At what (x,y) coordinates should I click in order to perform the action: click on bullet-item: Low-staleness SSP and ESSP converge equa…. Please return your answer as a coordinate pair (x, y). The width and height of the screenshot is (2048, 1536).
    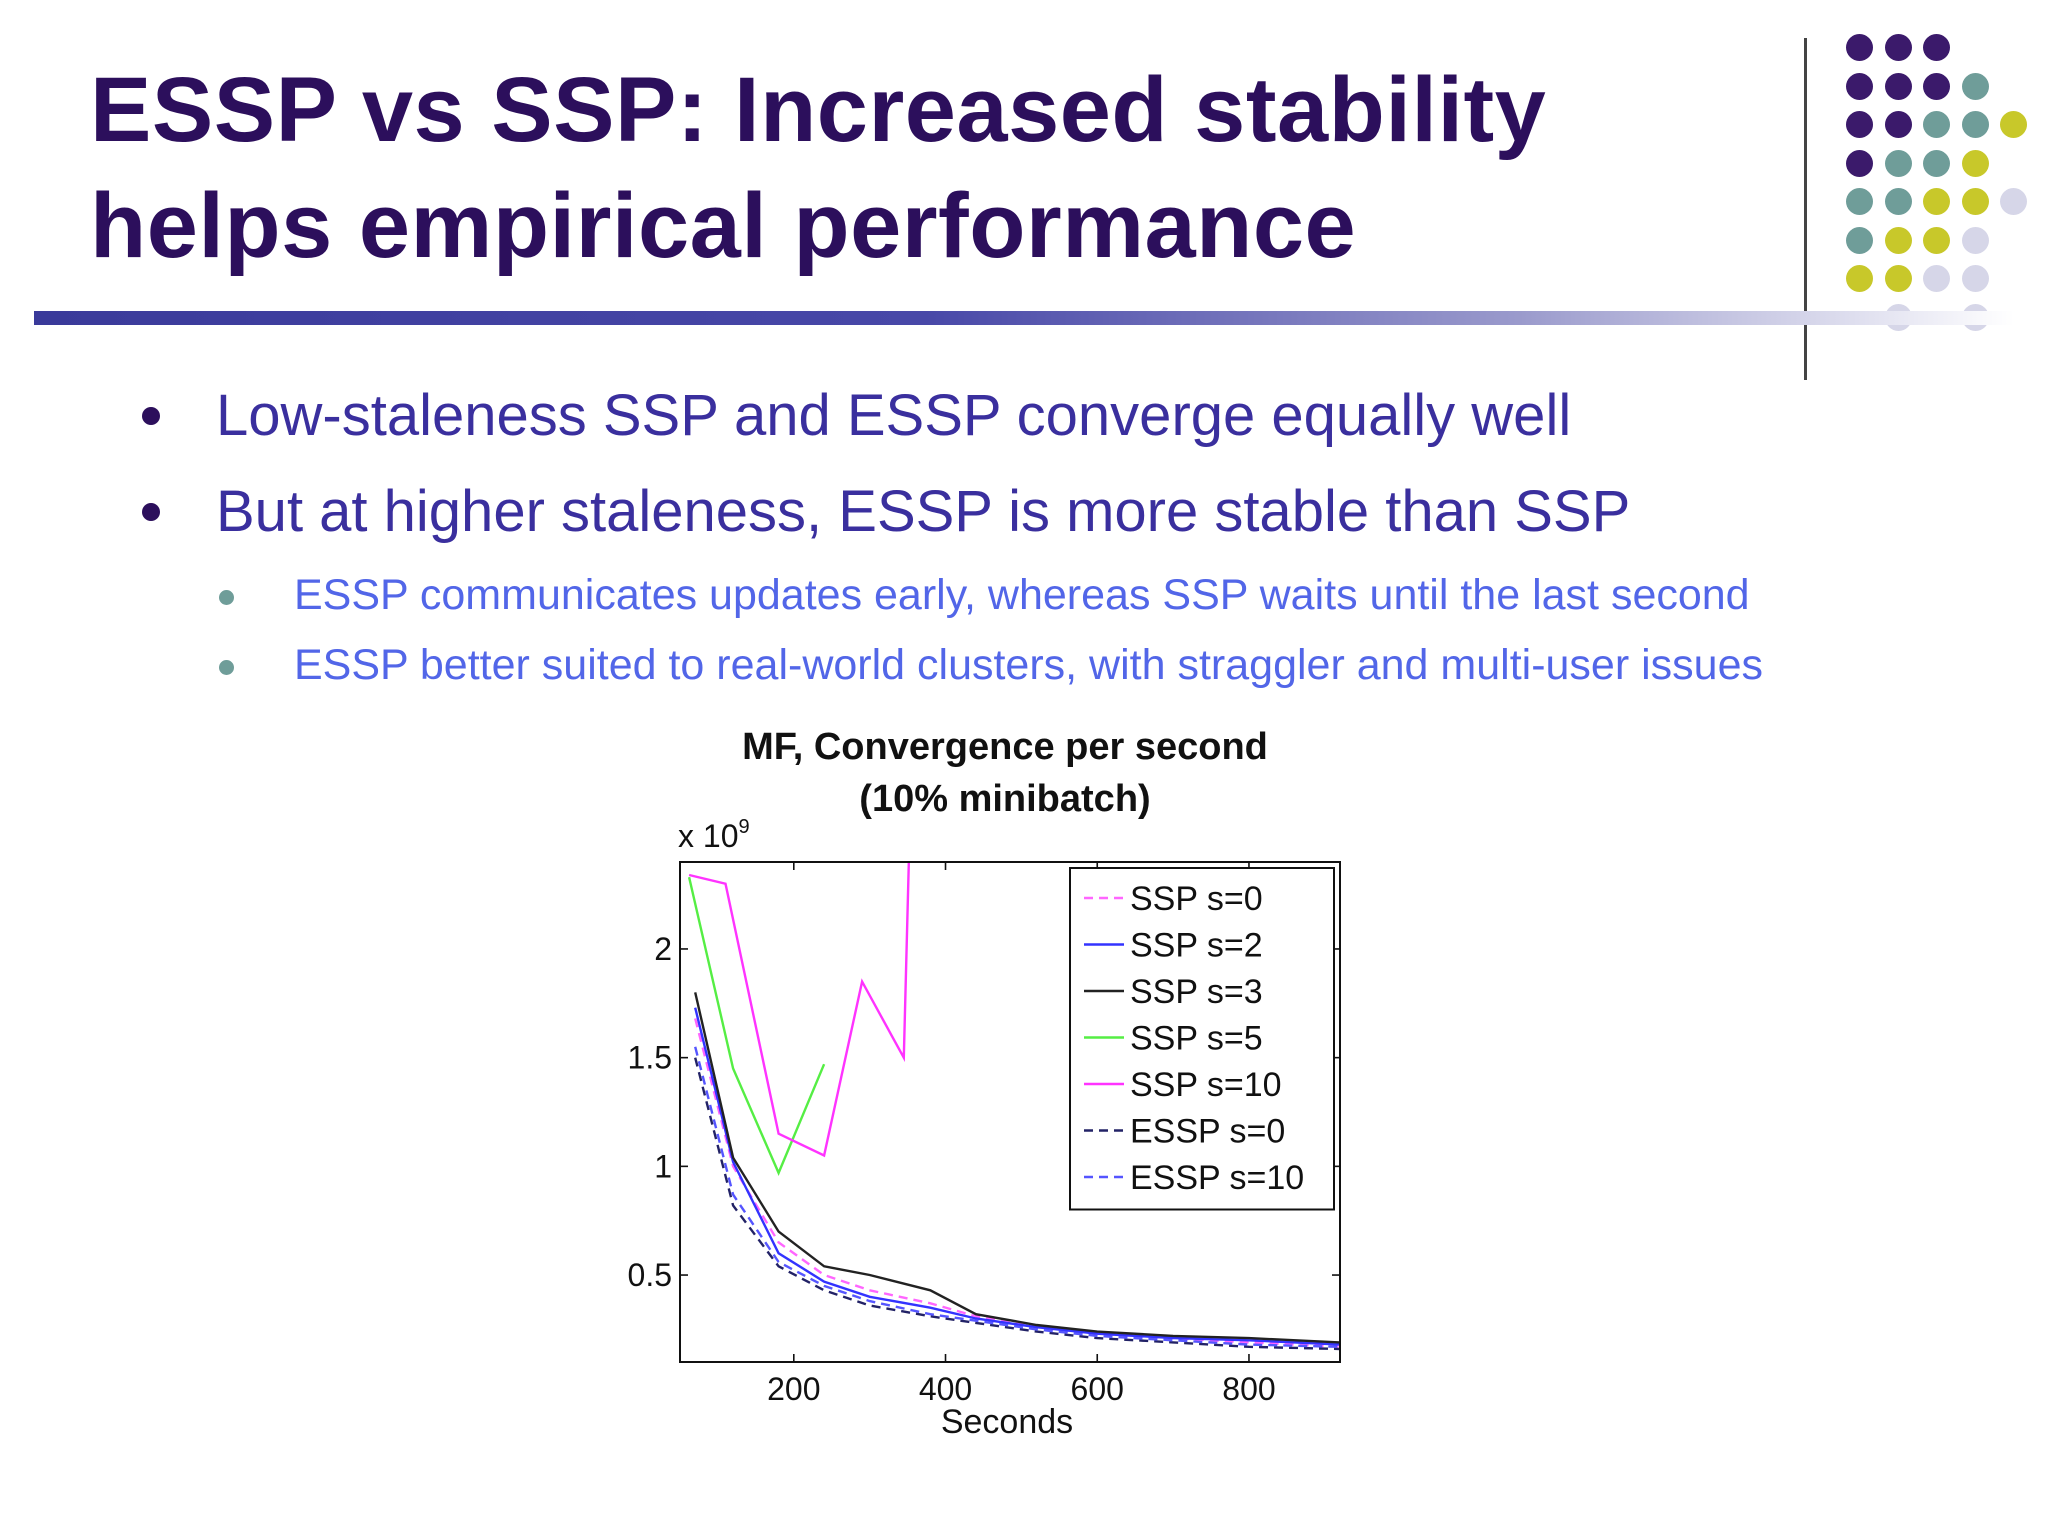
    Looking at the image, I should click on (1024, 417).